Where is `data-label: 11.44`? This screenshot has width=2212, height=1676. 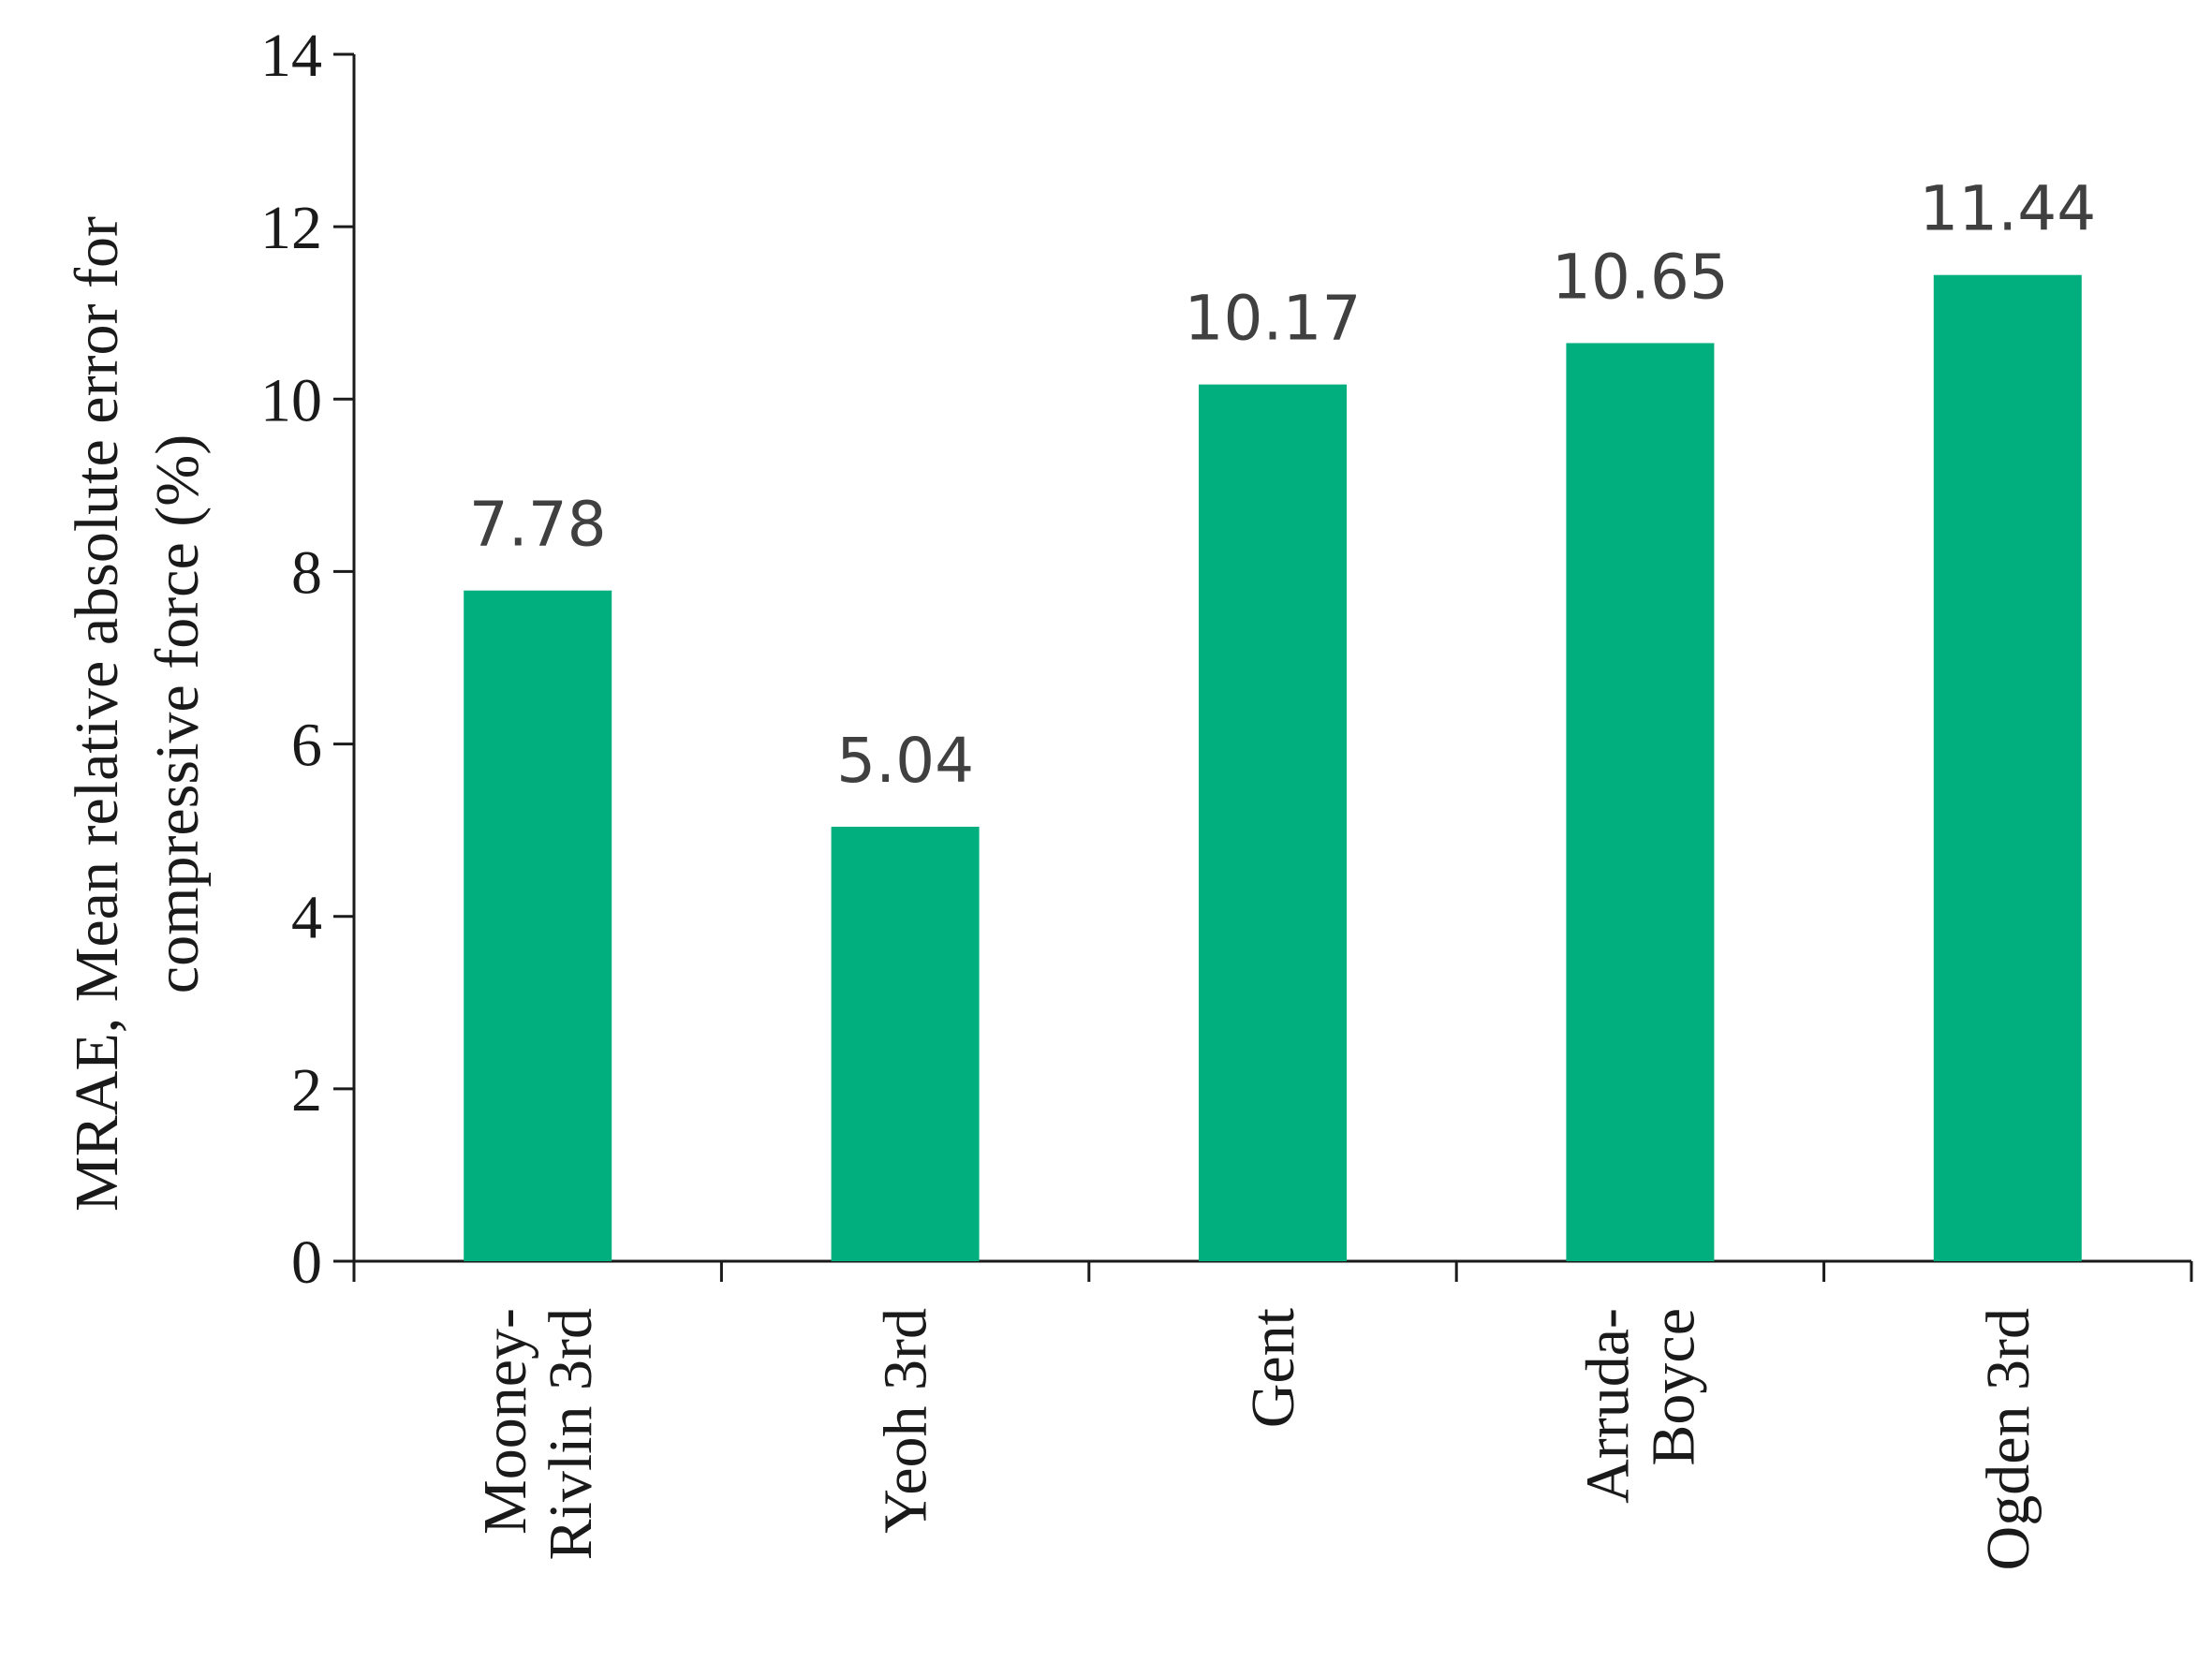 data-label: 11.44 is located at coordinates (2008, 209).